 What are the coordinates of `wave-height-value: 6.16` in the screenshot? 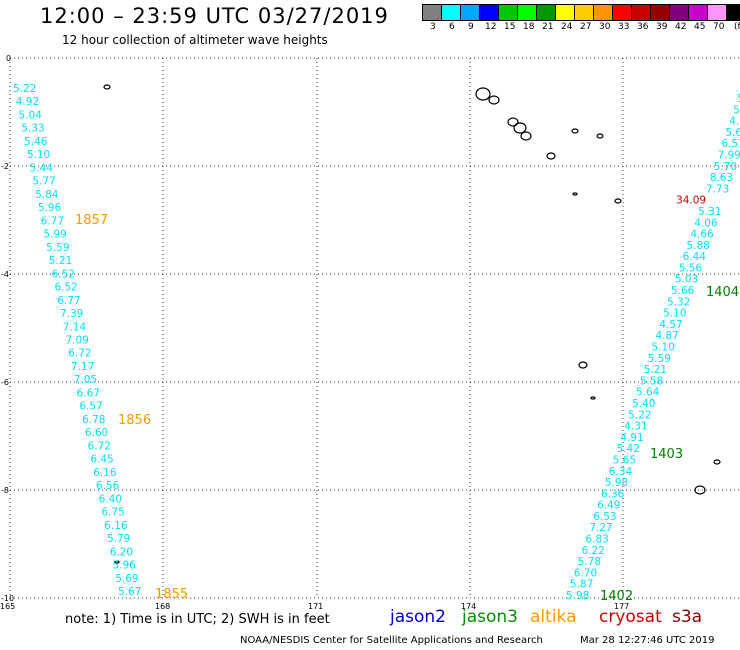 It's located at (116, 526).